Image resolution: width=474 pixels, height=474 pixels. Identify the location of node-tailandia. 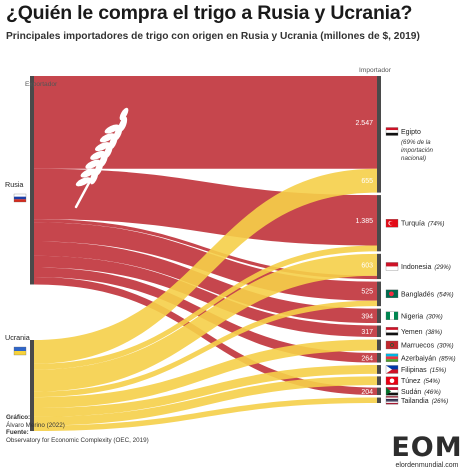
(379, 400).